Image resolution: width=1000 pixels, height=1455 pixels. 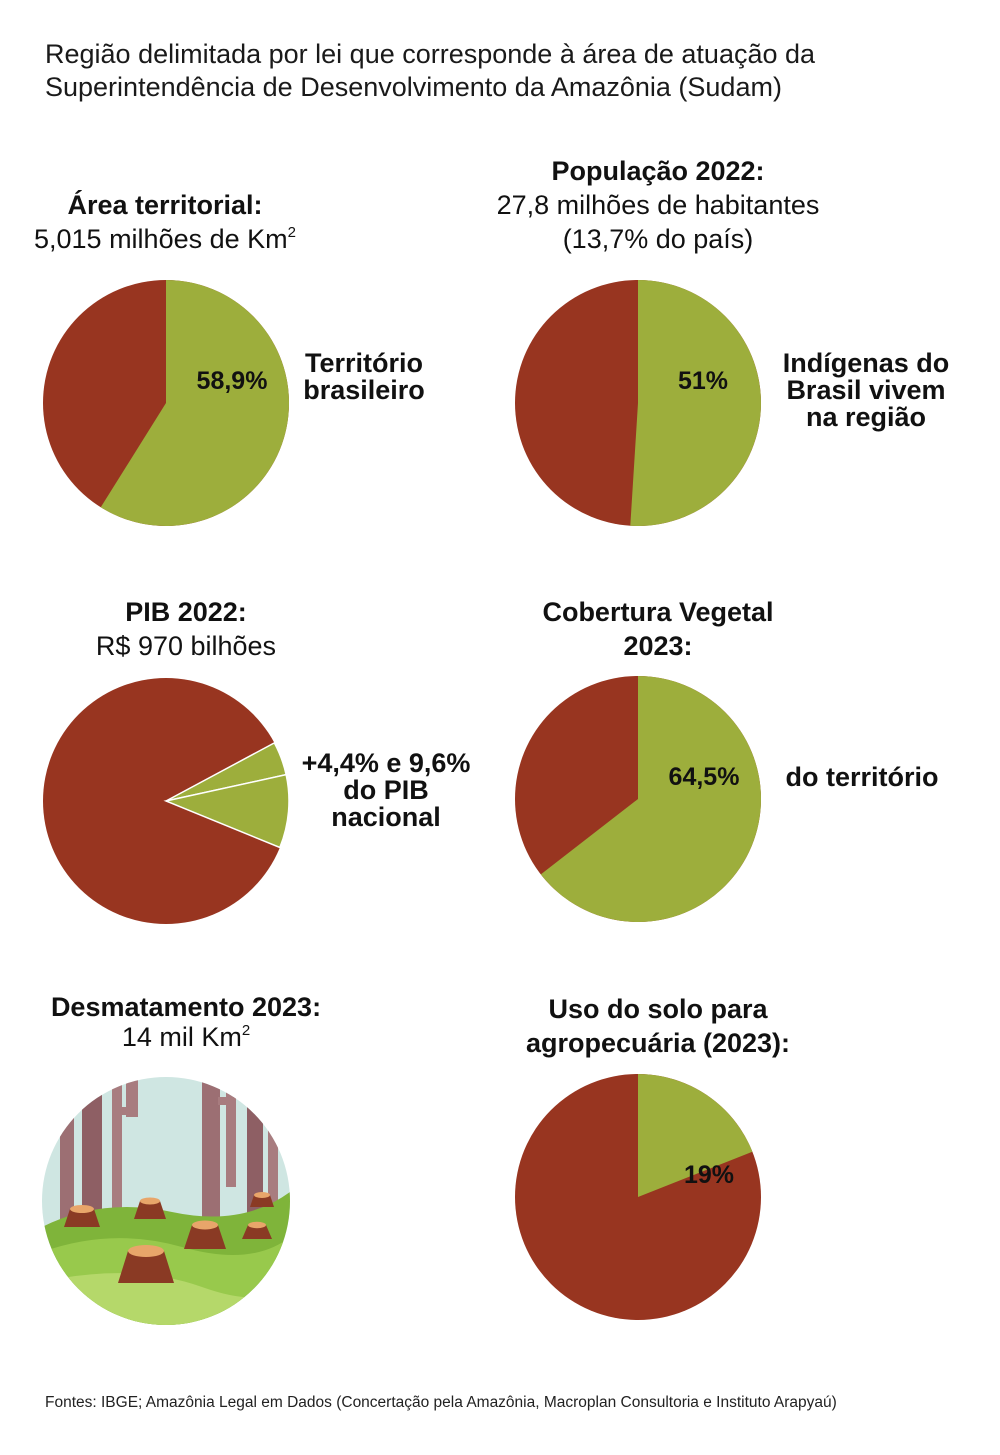 I want to click on pop-side-line: na região, so click(x=866, y=417).